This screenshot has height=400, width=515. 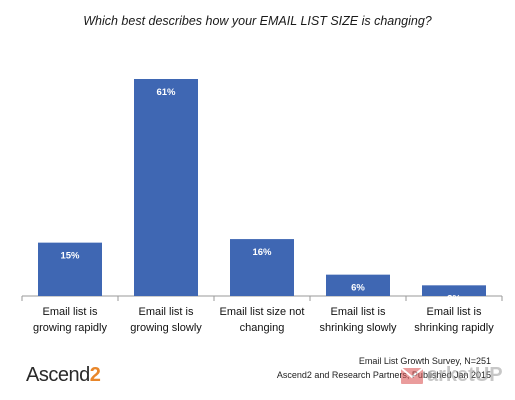 I want to click on watermark-text: arketUP, so click(x=465, y=375).